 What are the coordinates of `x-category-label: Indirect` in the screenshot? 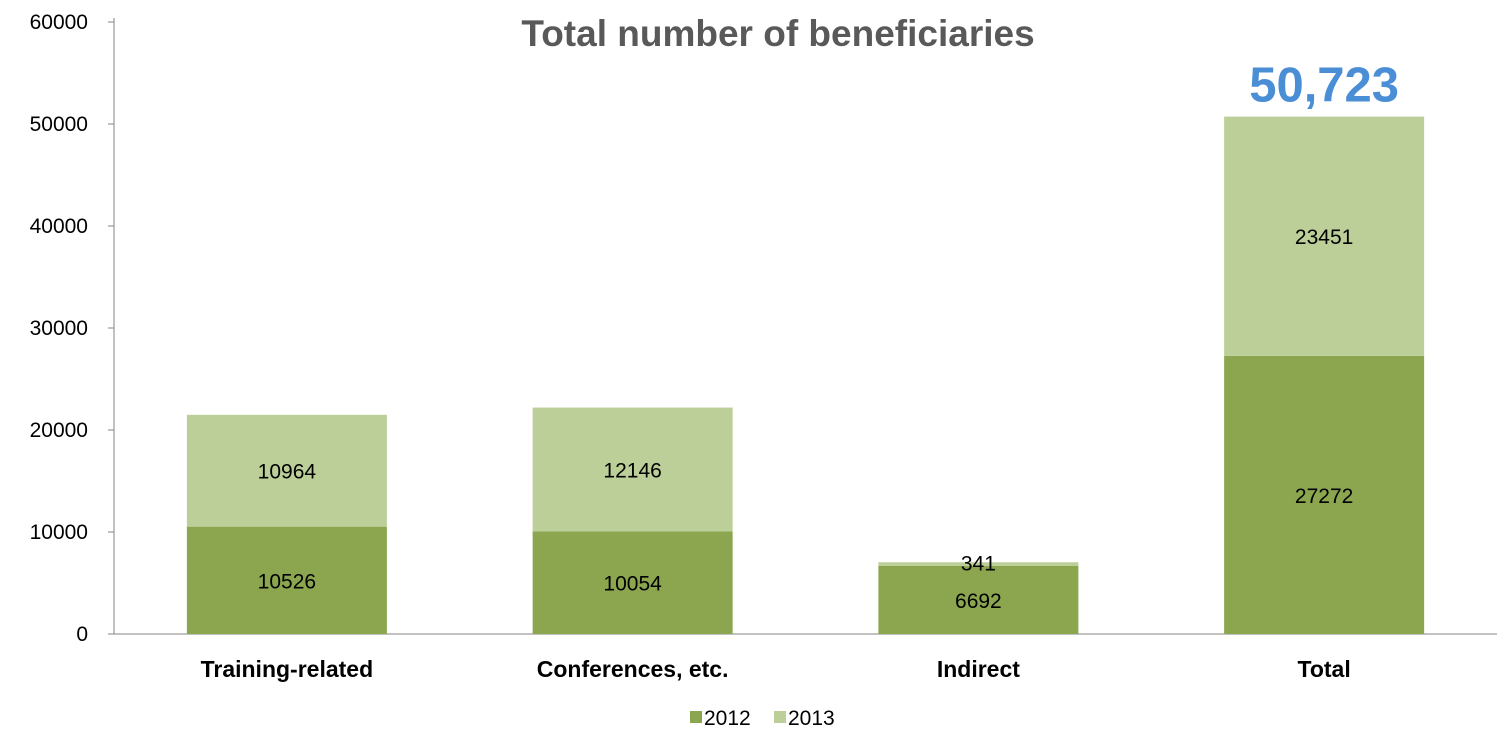 It's located at (978, 669).